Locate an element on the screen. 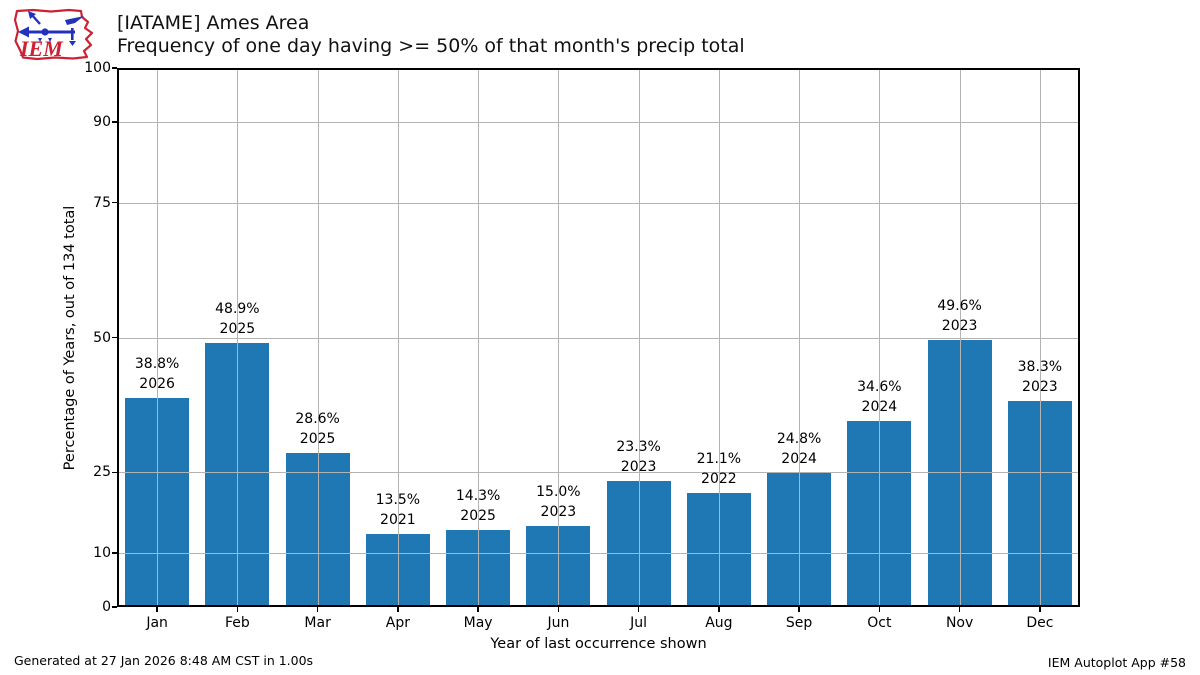 The image size is (1200, 675). bar-percent-label: 15.0% is located at coordinates (558, 492).